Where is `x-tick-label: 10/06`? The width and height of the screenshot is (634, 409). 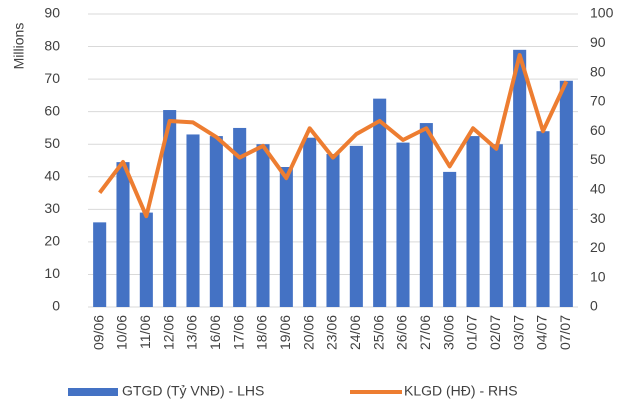 x-tick-label: 10/06 is located at coordinates (122, 332).